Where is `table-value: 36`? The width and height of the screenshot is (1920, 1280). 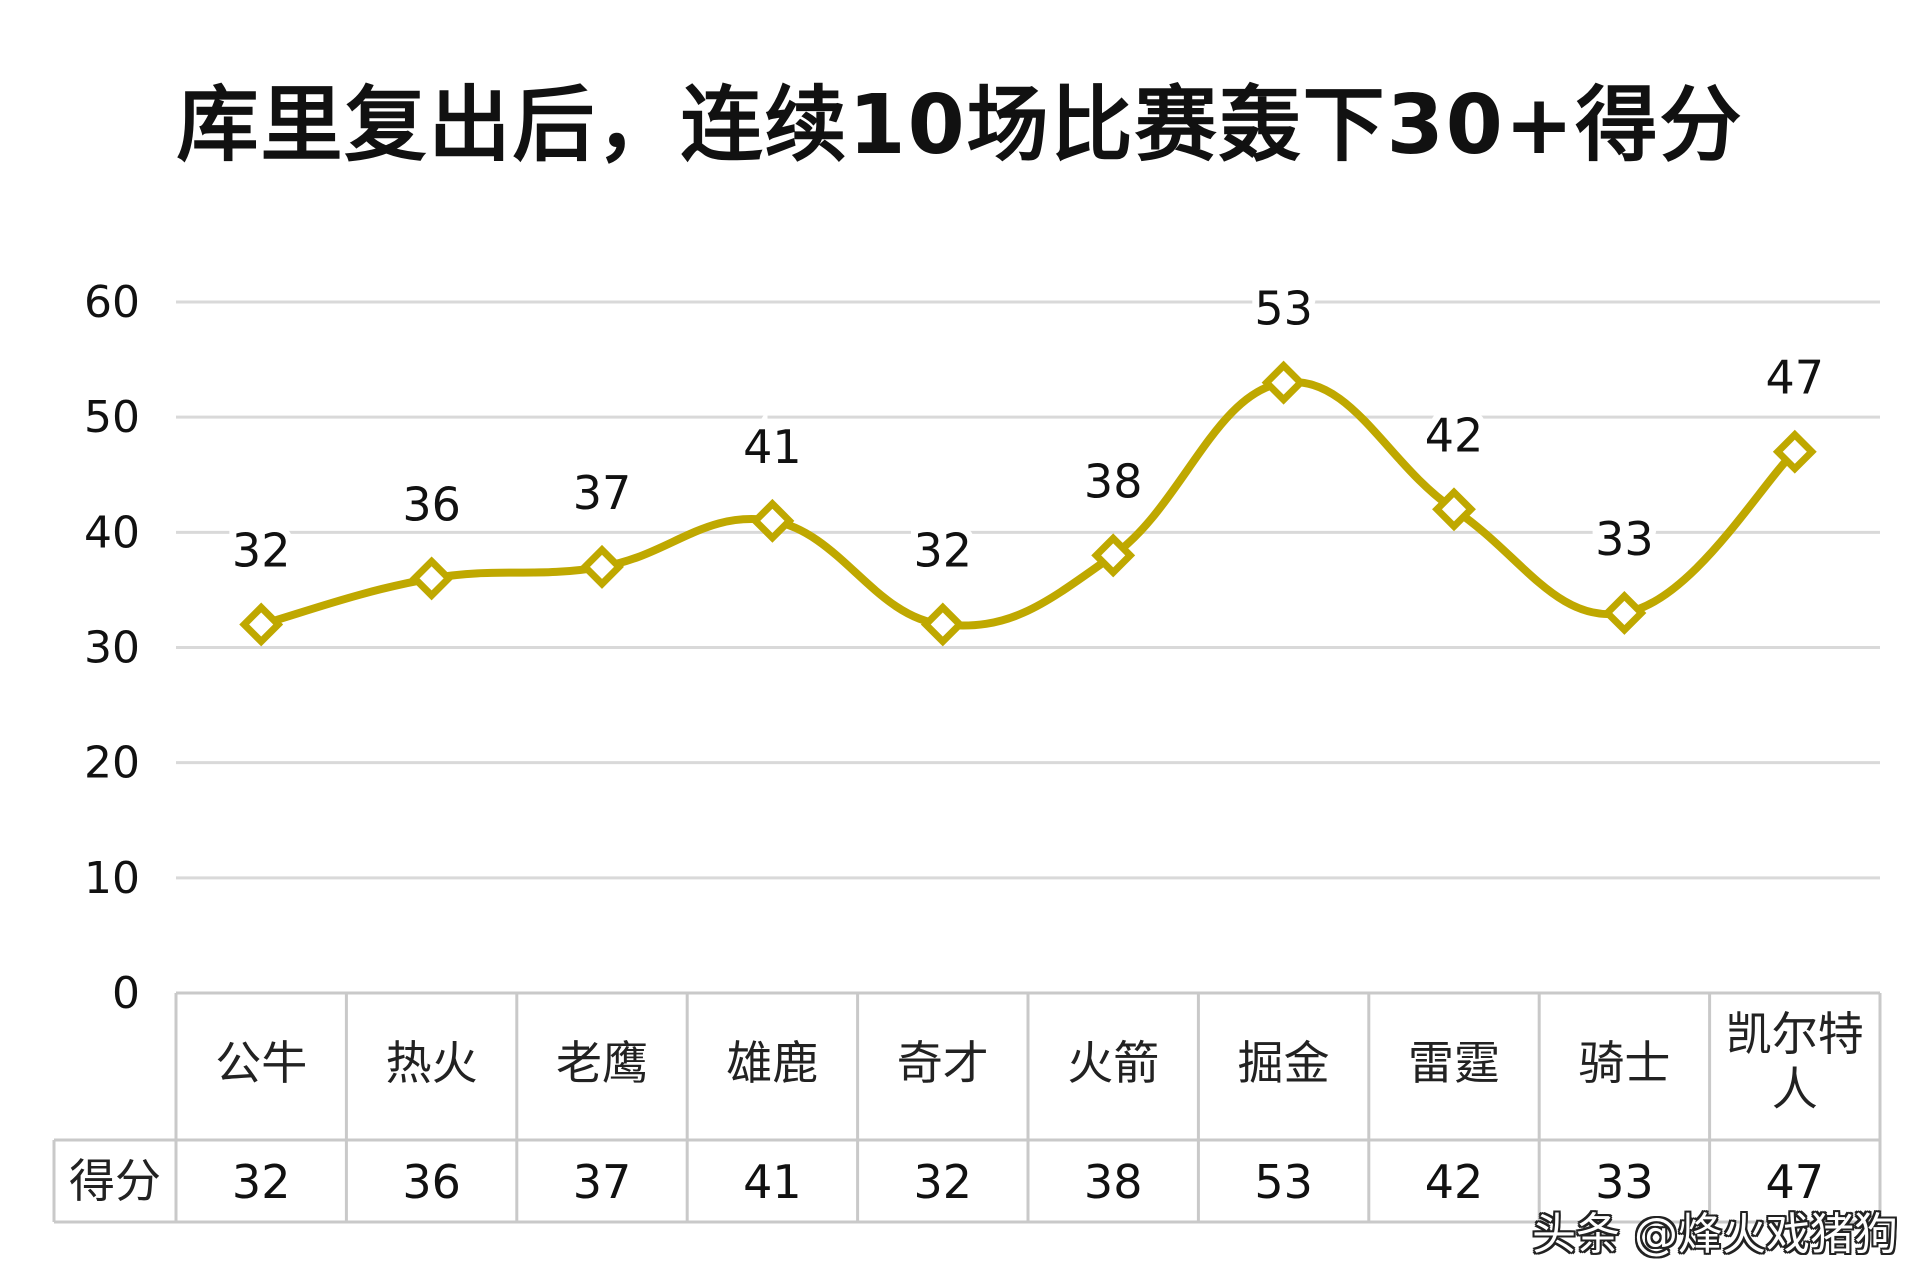 table-value: 36 is located at coordinates (431, 1182).